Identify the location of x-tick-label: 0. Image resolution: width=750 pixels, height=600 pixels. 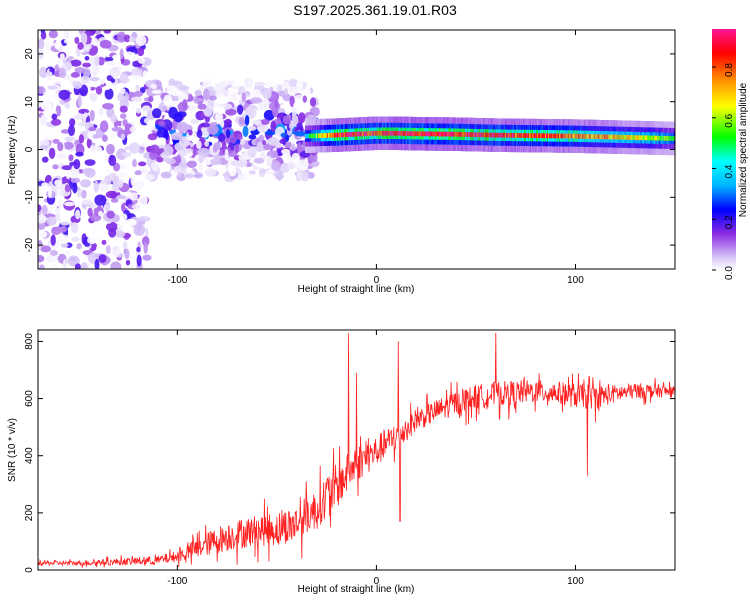
(377, 280).